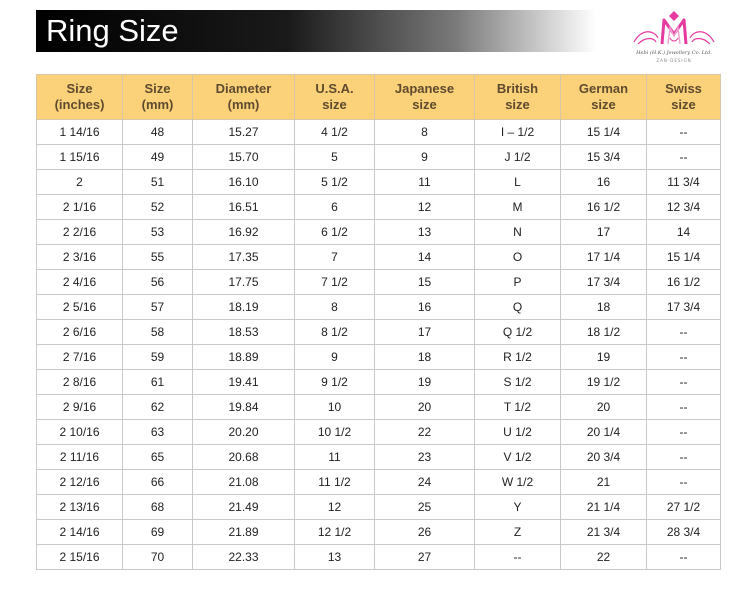 The width and height of the screenshot is (750, 598). Describe the element at coordinates (79, 457) in the screenshot. I see `cell-size-inches: 2 11/16` at that location.